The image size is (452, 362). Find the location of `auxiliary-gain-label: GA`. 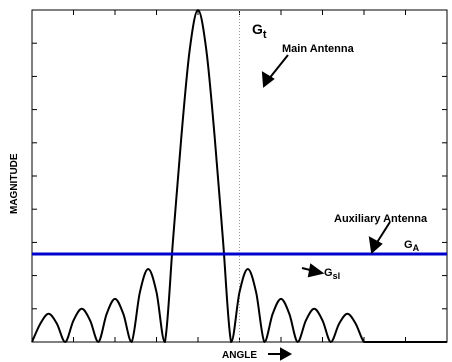

auxiliary-gain-label: GA is located at coordinates (412, 246).